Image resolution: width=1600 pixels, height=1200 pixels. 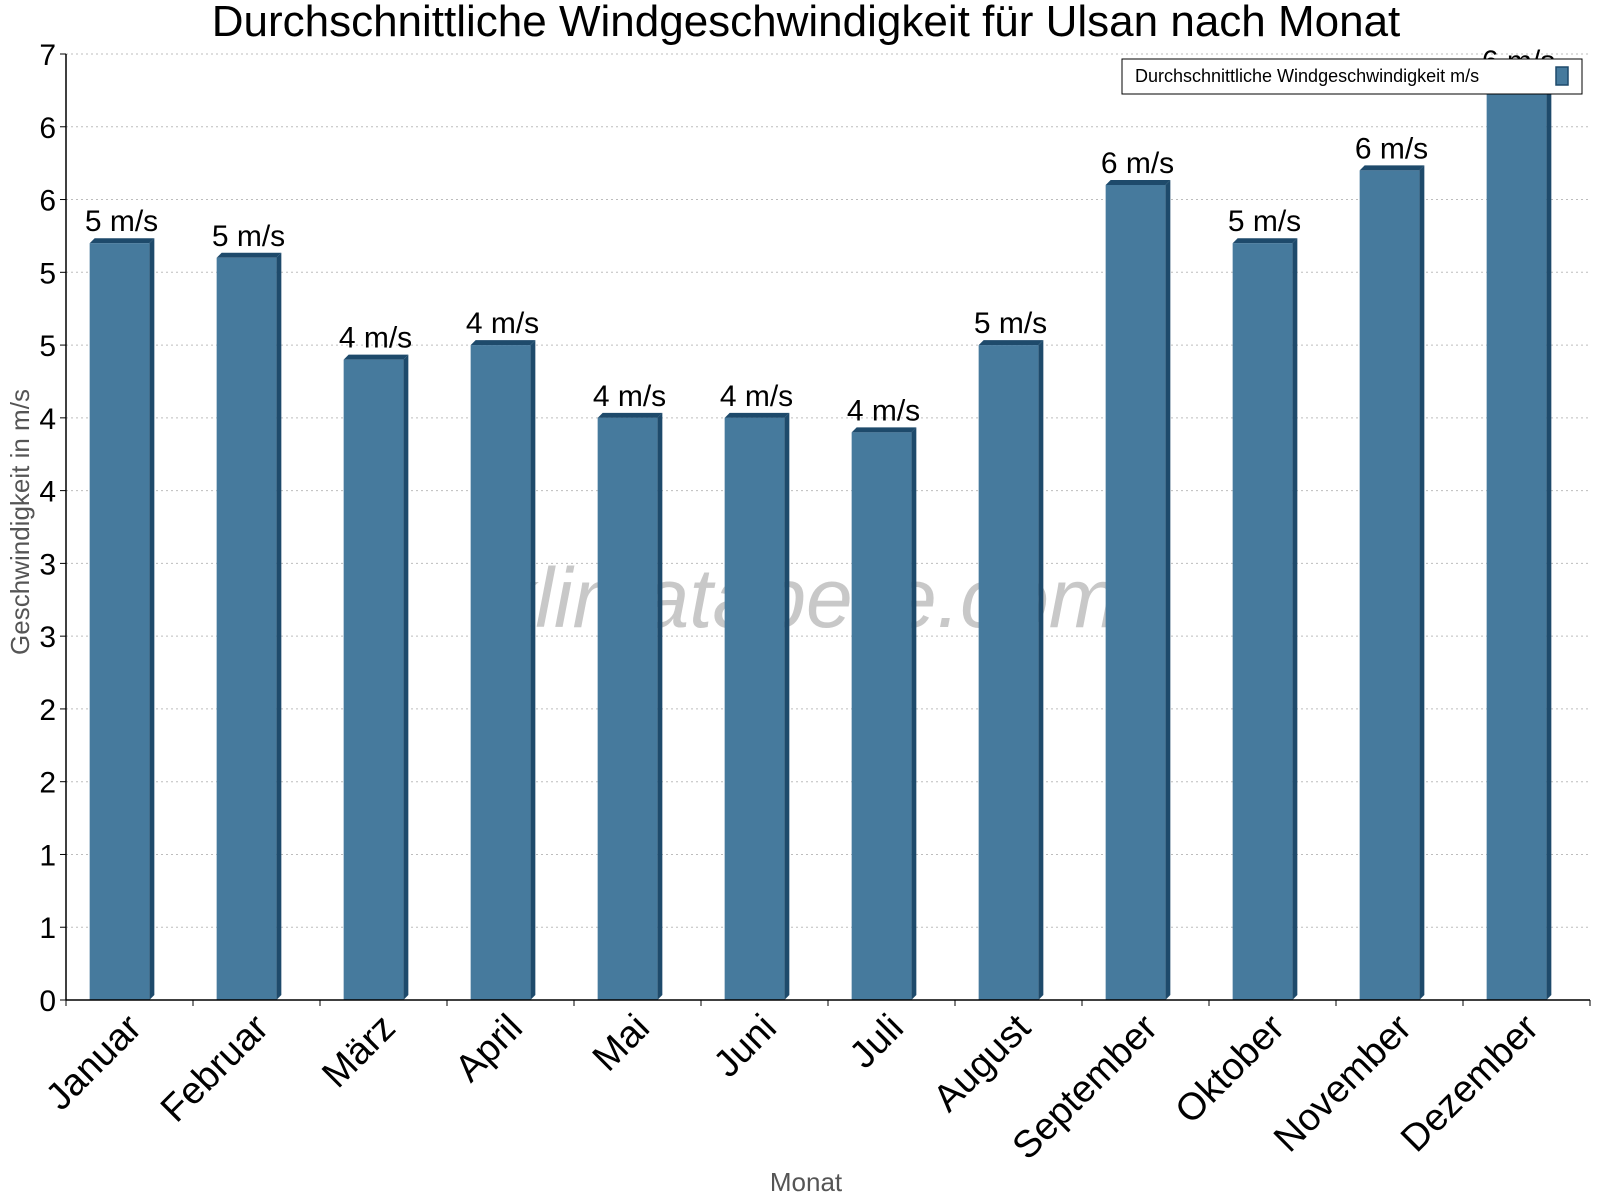 I want to click on x-tick-label: Februar, so click(x=215, y=1068).